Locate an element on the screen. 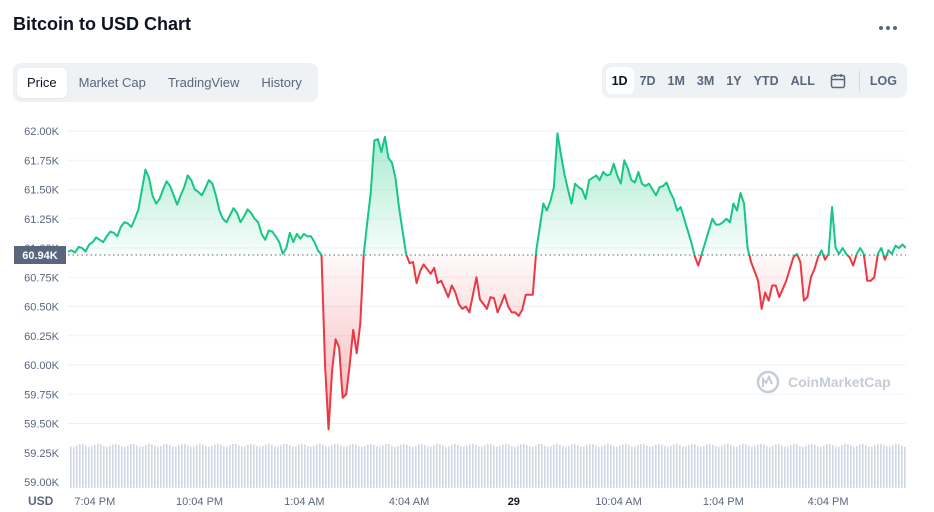  range-7d-button: 7D is located at coordinates (647, 80).